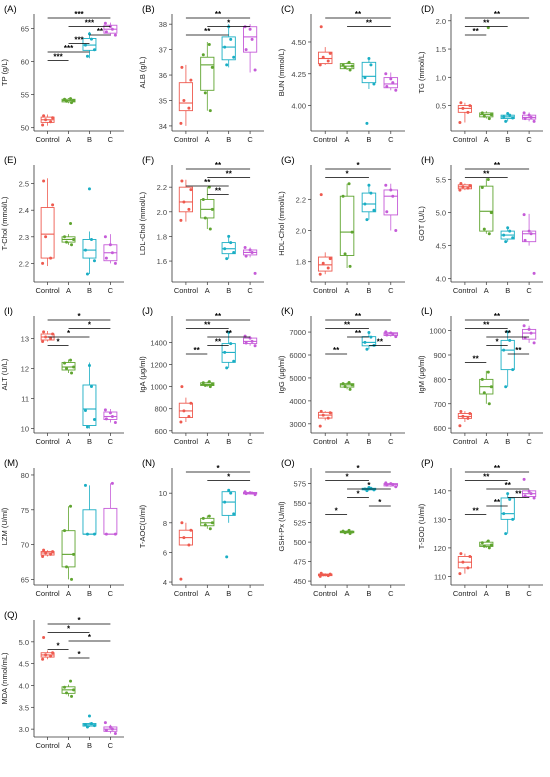 This screenshot has height=777, width=550. What do you see at coordinates (368, 139) in the screenshot?
I see `x-tick-label: B` at bounding box center [368, 139].